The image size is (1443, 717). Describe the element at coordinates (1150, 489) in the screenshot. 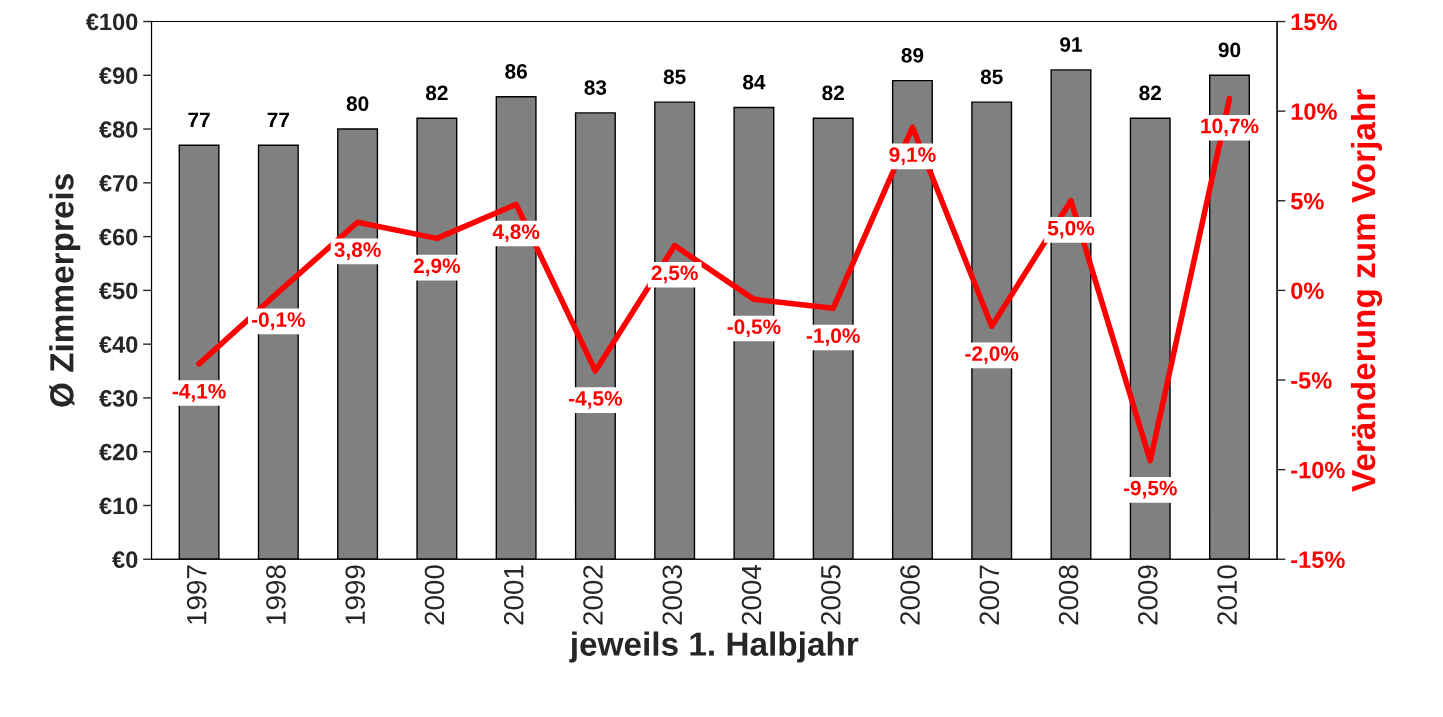

I see `data-label: -9,5%` at that location.